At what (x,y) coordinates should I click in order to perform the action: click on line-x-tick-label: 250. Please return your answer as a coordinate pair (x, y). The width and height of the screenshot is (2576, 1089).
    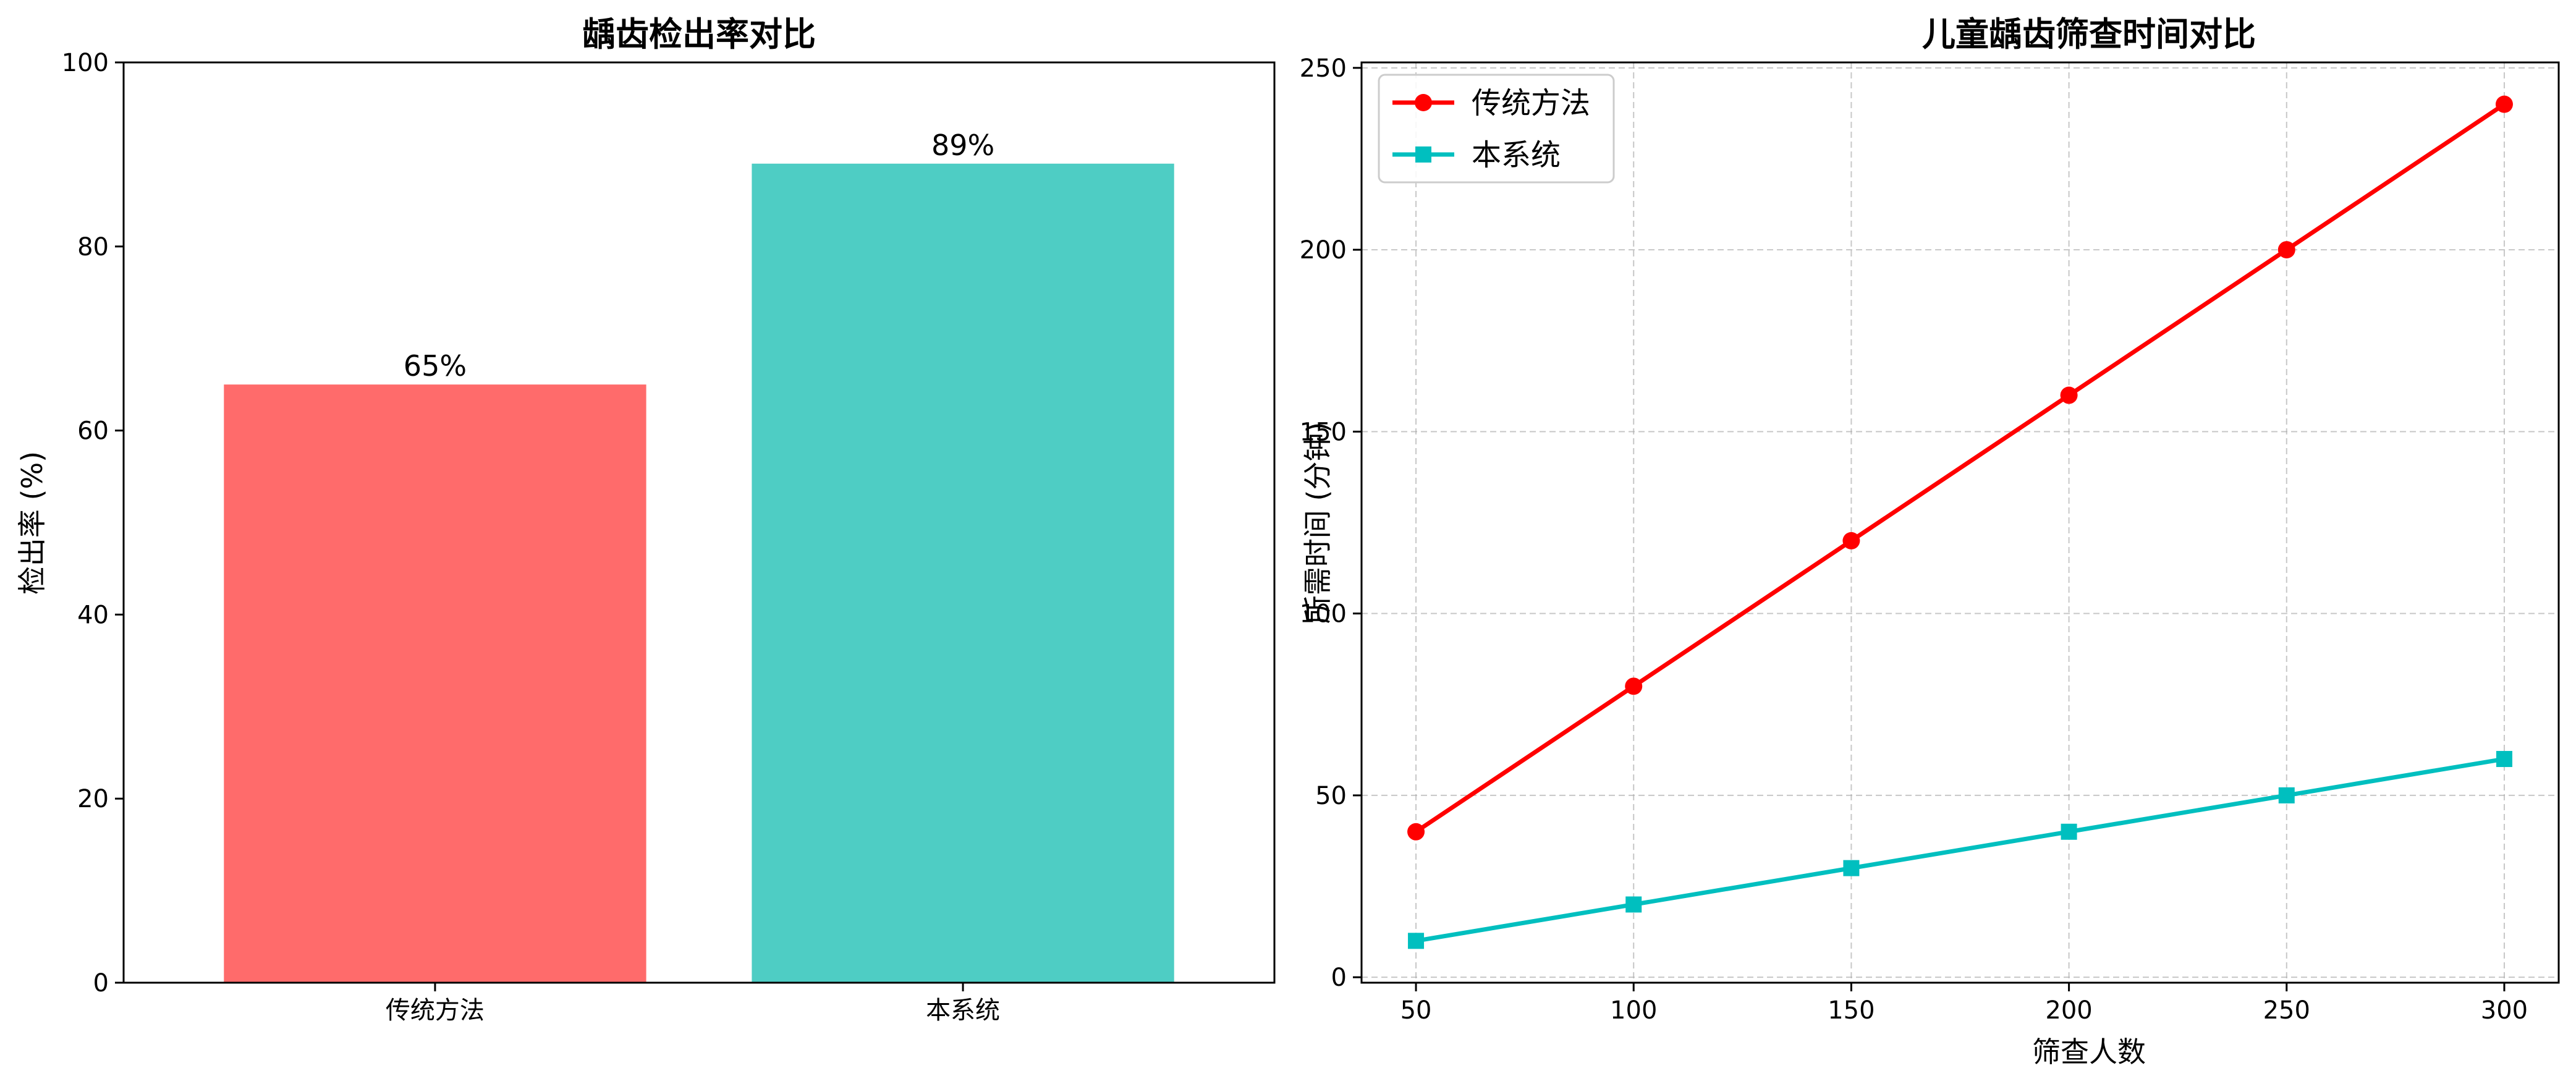
    Looking at the image, I should click on (2286, 1011).